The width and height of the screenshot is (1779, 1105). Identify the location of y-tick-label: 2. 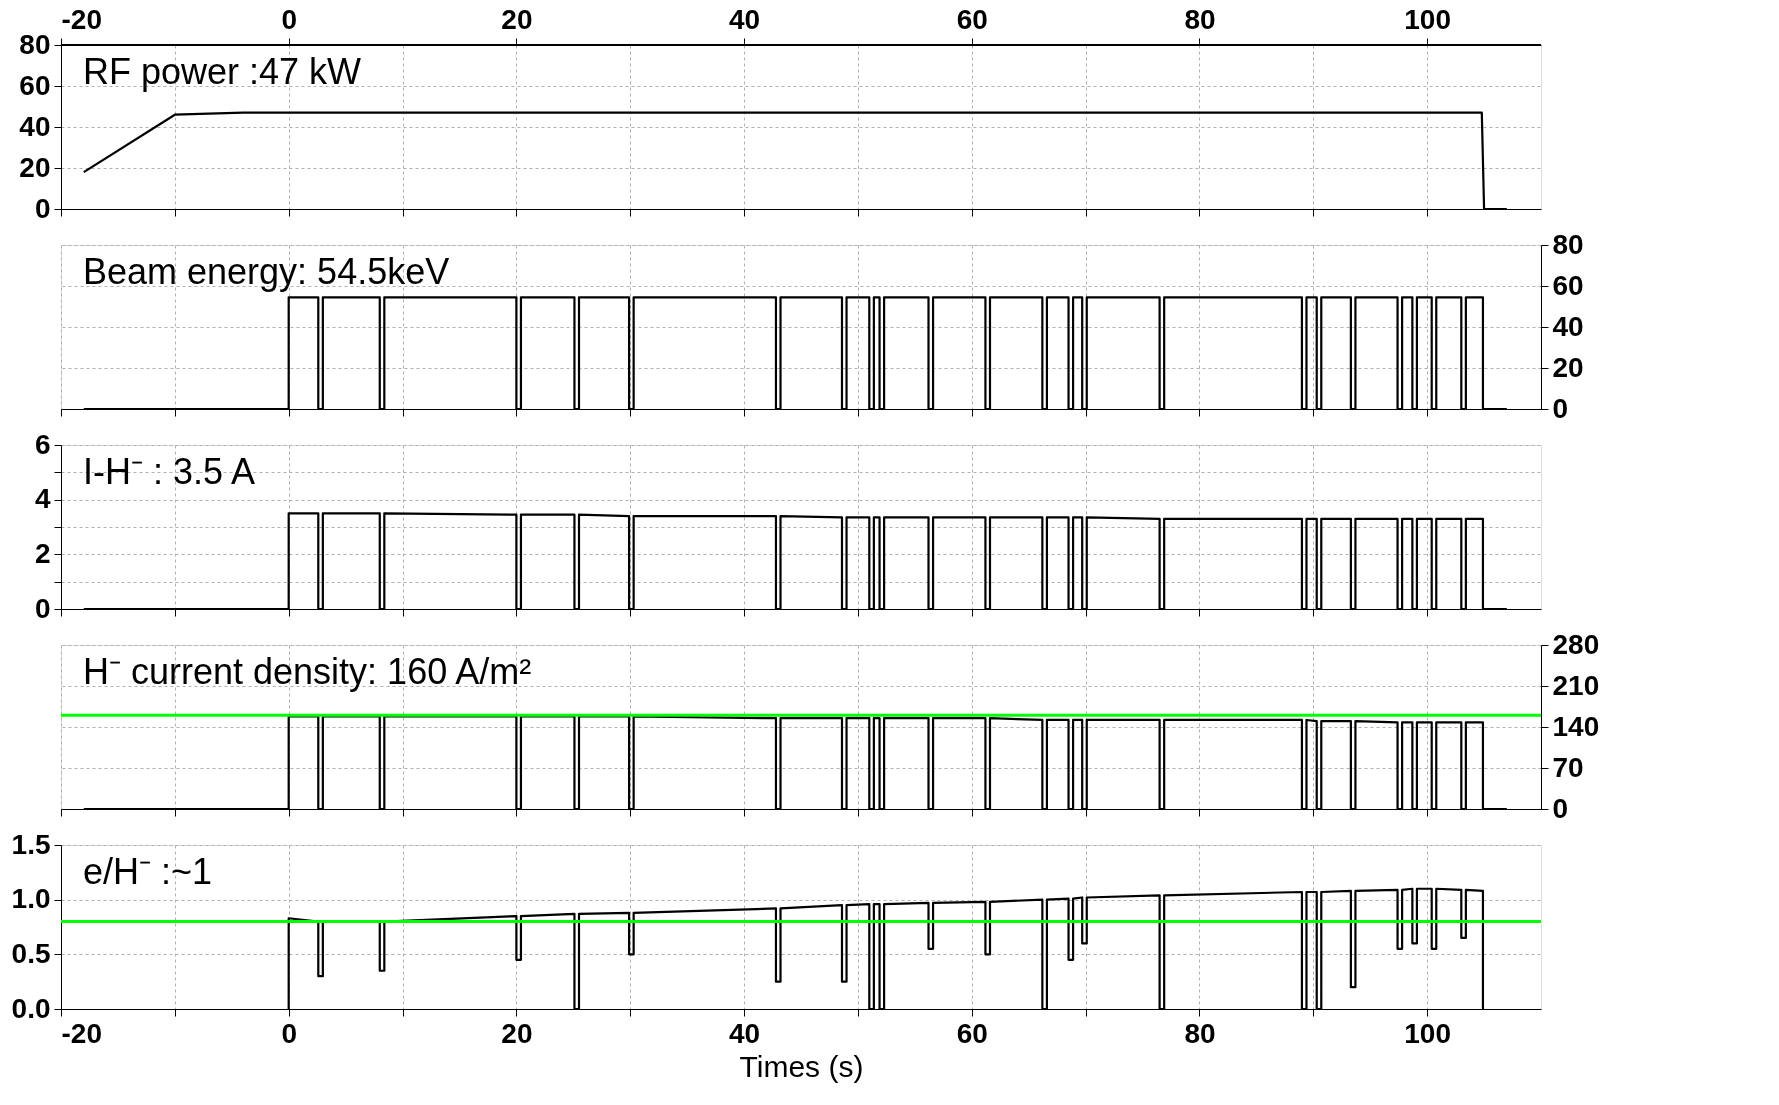
(42, 553).